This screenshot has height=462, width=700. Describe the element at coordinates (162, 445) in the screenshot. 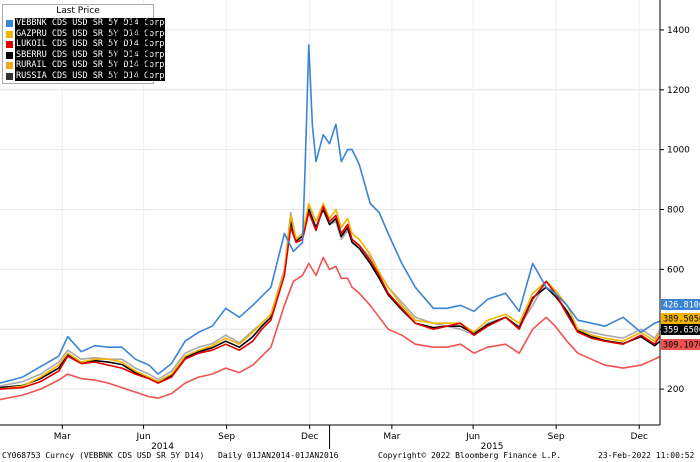

I see `x-year-label: 2014` at that location.